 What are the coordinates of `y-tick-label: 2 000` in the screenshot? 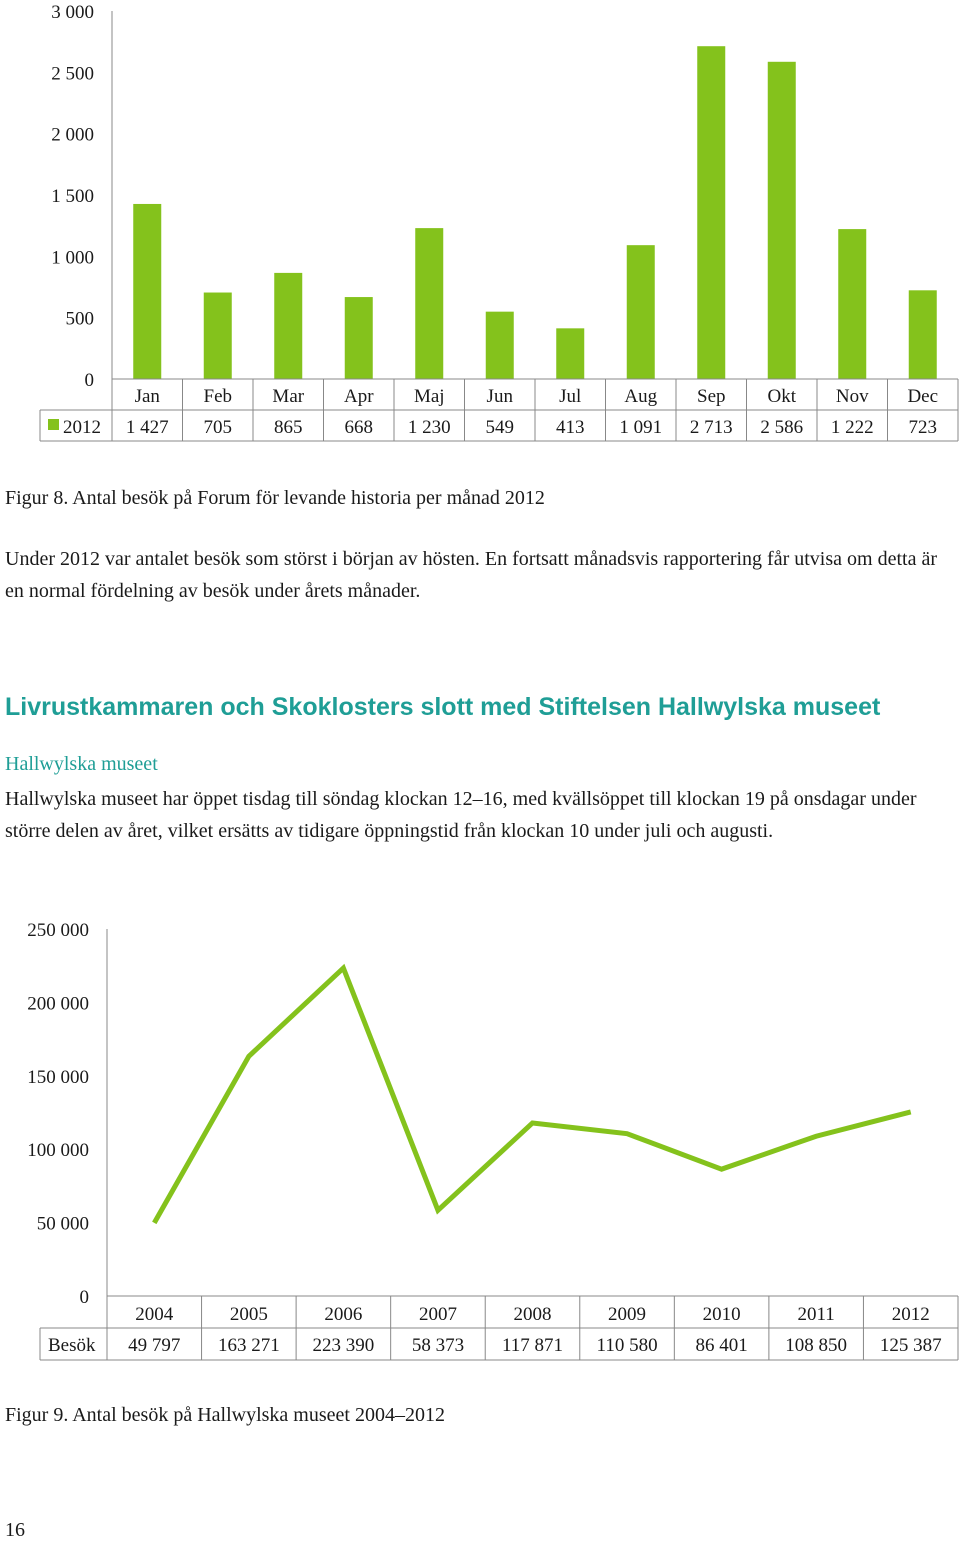 It's located at (72, 135).